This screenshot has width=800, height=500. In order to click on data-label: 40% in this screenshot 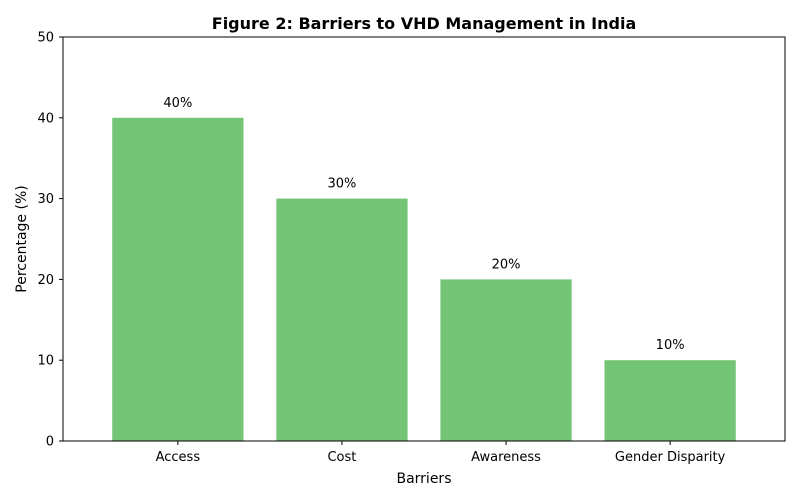, I will do `click(177, 103)`.